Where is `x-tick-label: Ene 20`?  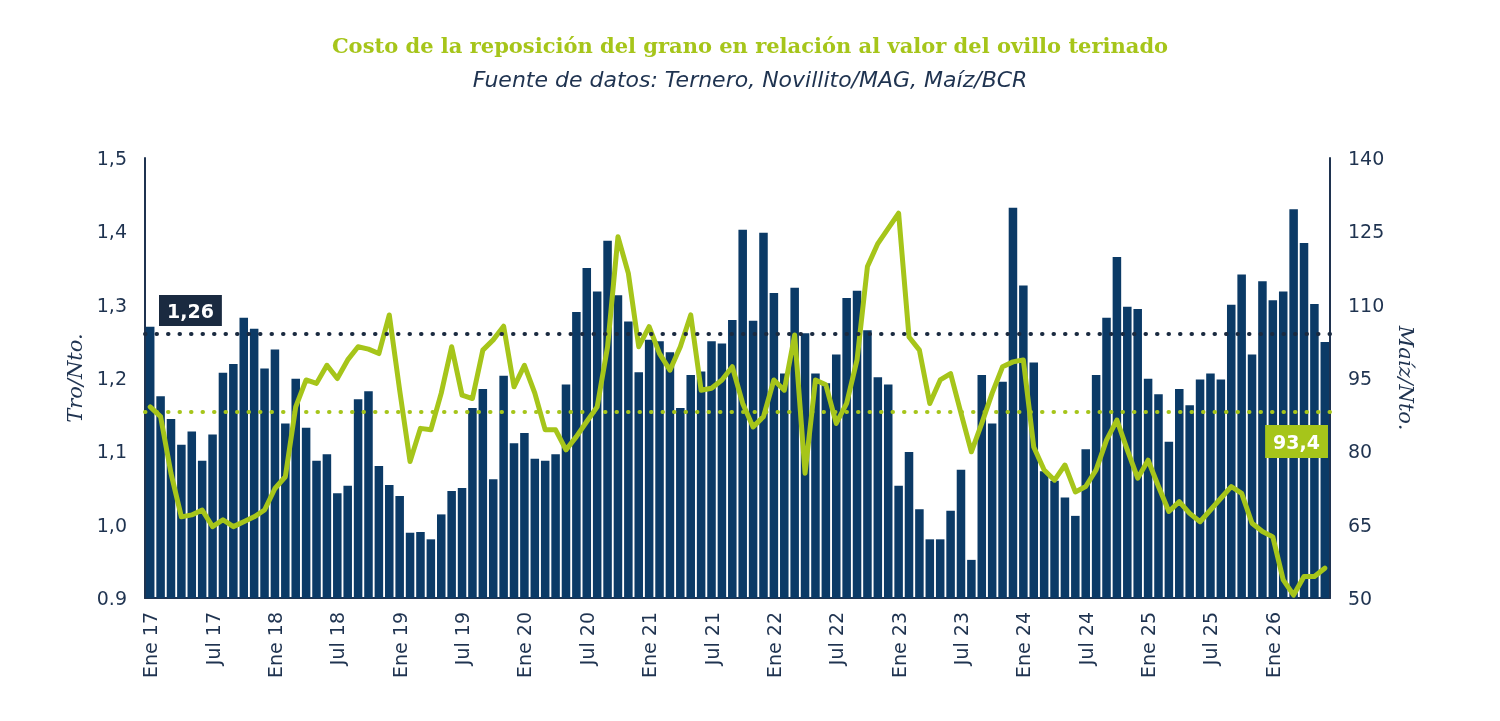 x-tick-label: Ene 20 is located at coordinates (524, 645).